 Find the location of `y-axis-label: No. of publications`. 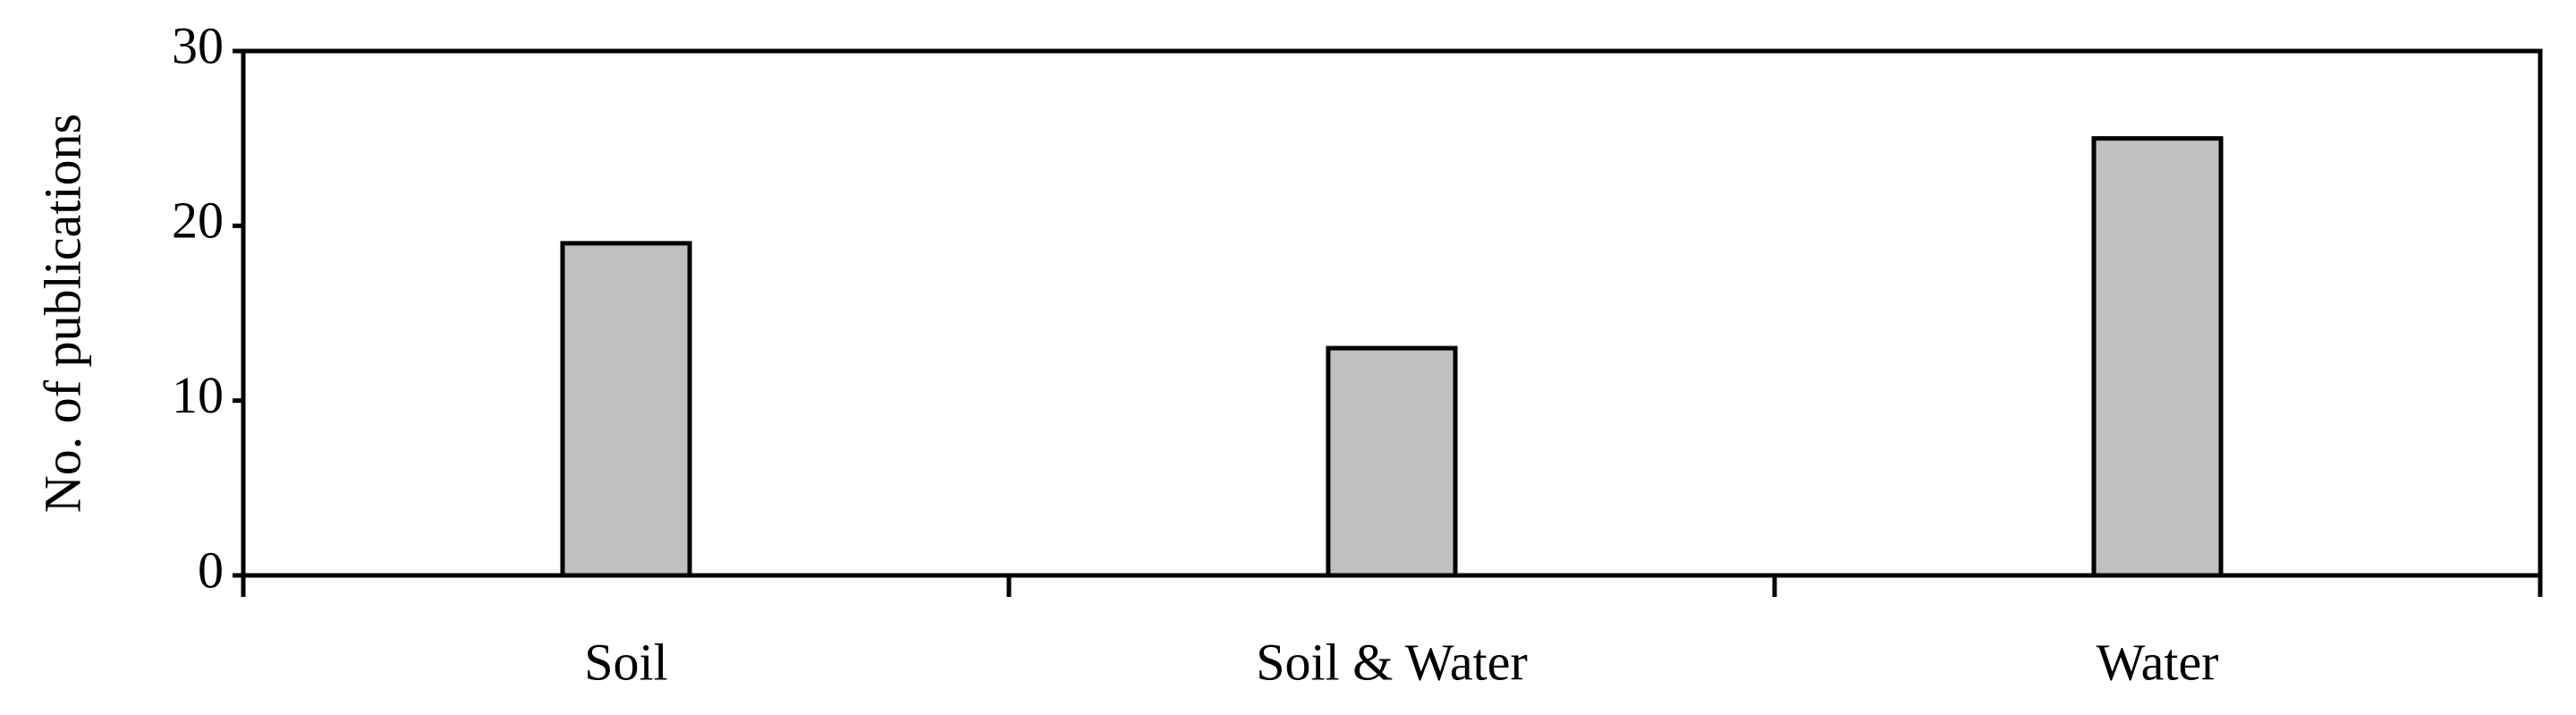

y-axis-label: No. of publications is located at coordinates (62, 313).